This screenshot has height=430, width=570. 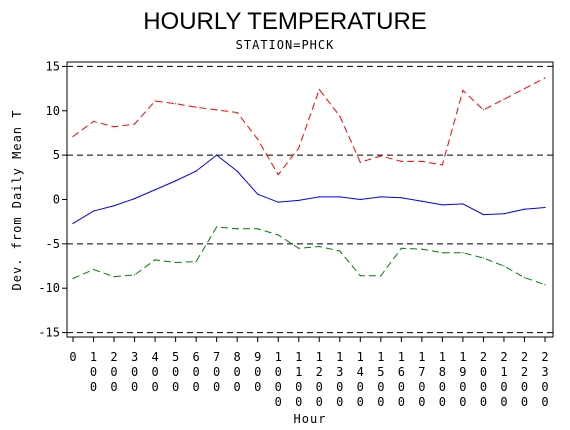 I want to click on y-tick-label: 0, so click(x=56, y=200).